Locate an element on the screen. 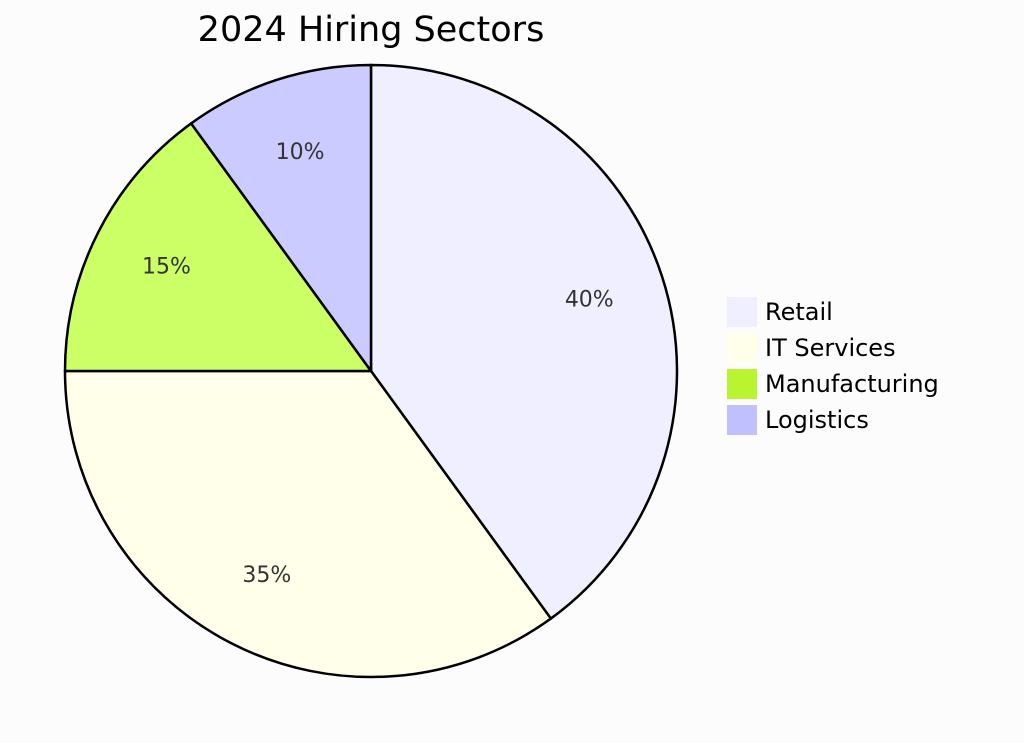 The height and width of the screenshot is (743, 1024). legend-label-manufacturing: Manufacturing is located at coordinates (852, 384).